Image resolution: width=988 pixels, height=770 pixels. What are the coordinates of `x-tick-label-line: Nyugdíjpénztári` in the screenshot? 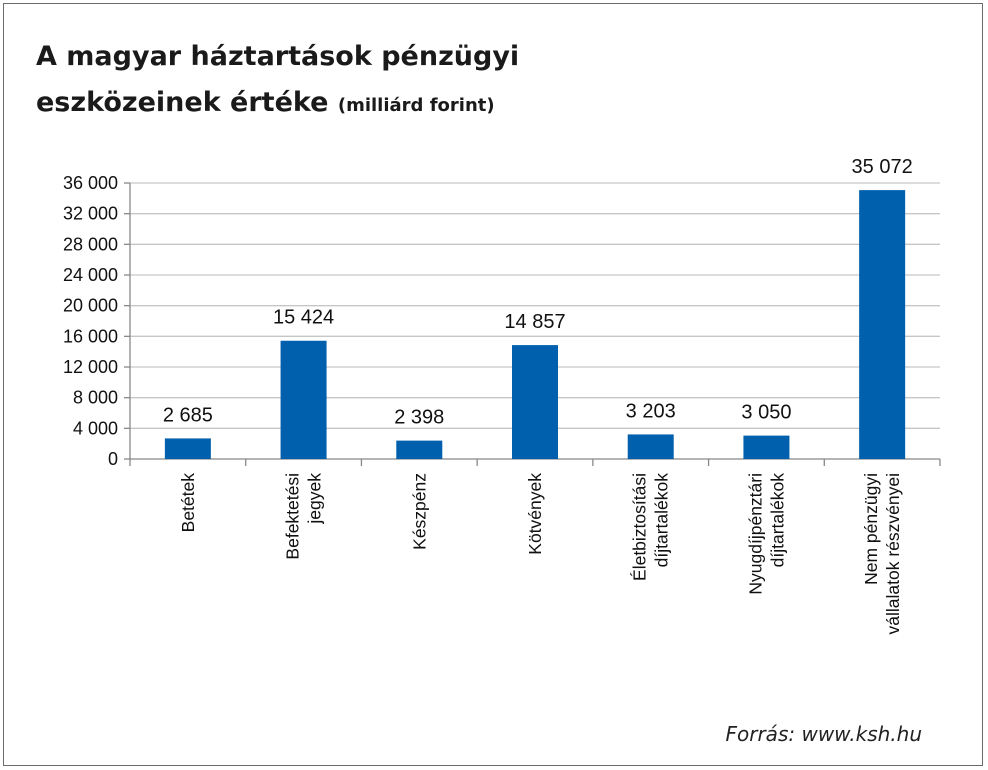 It's located at (755, 534).